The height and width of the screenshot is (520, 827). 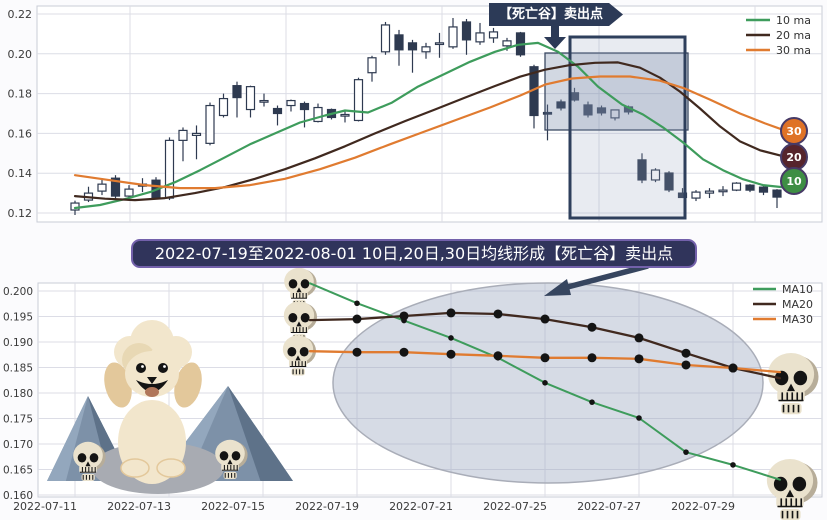 I want to click on bottom-y-tick-label: 0.180, so click(x=18, y=394).